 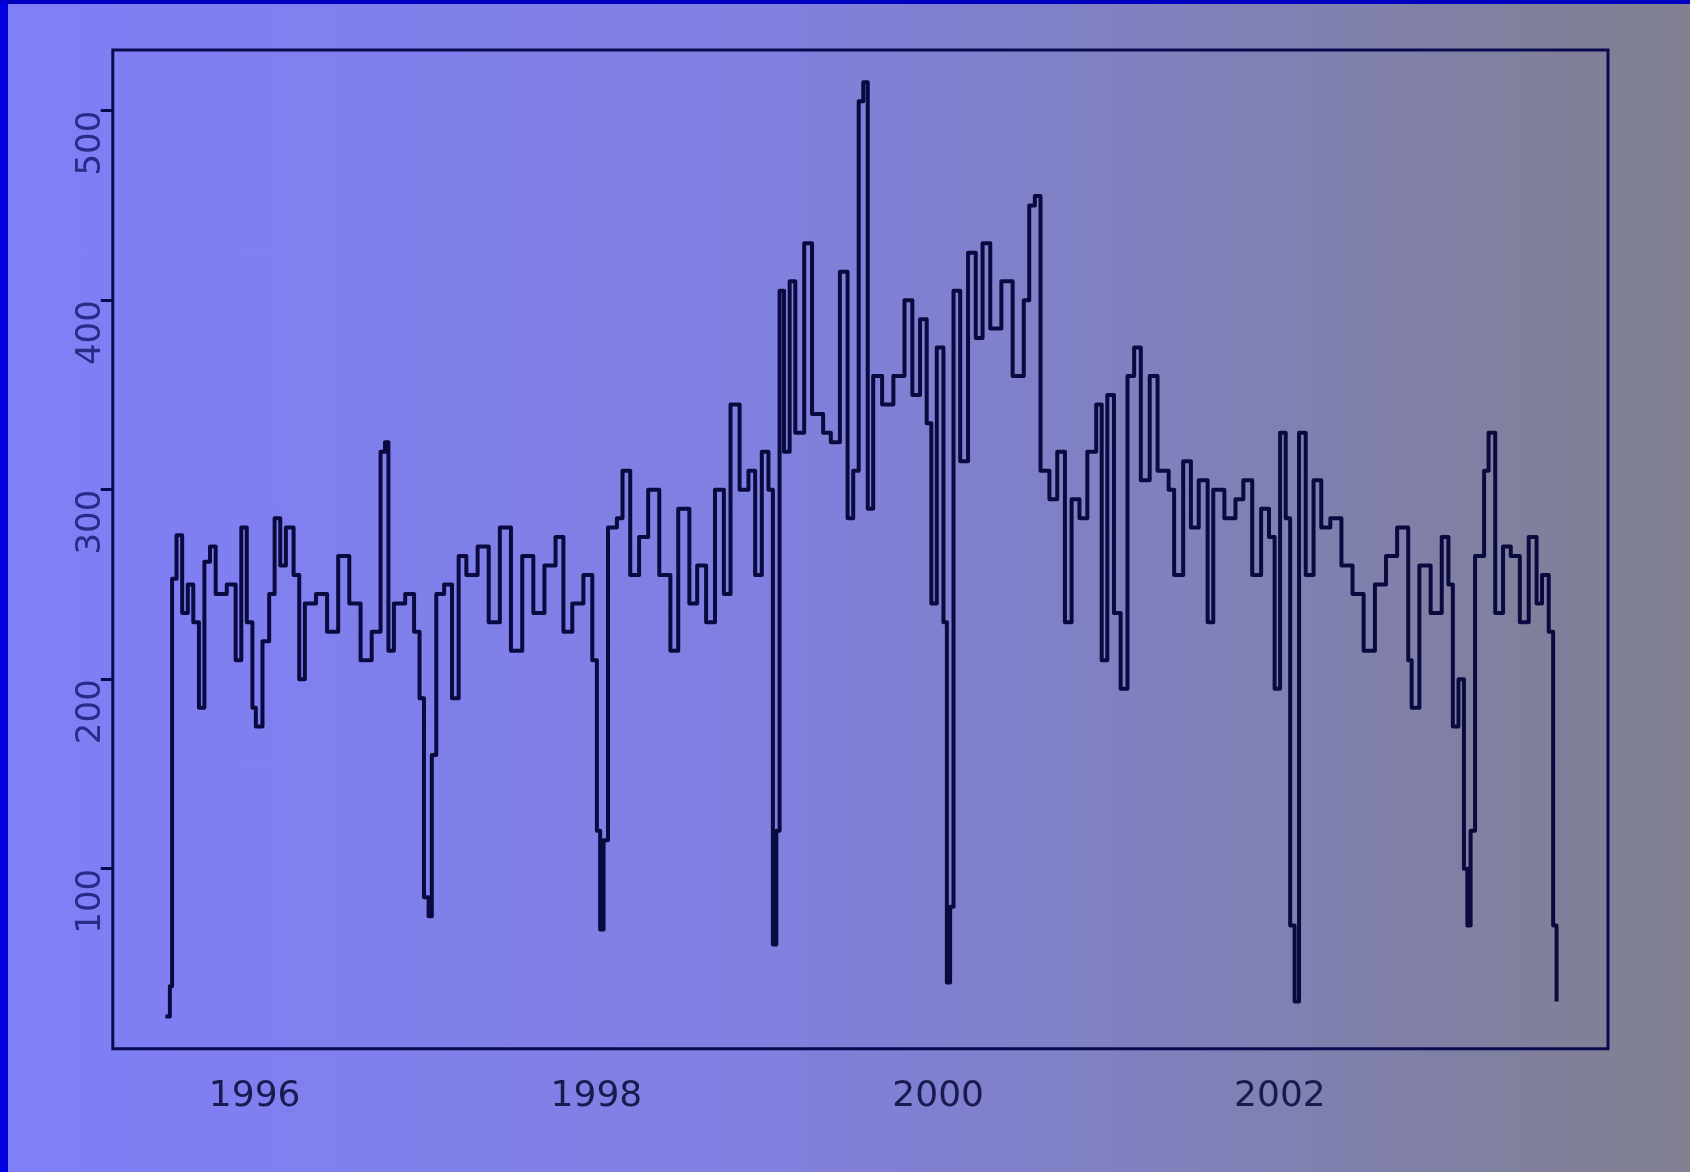 I want to click on x-tick-label: 1998, so click(x=596, y=1093).